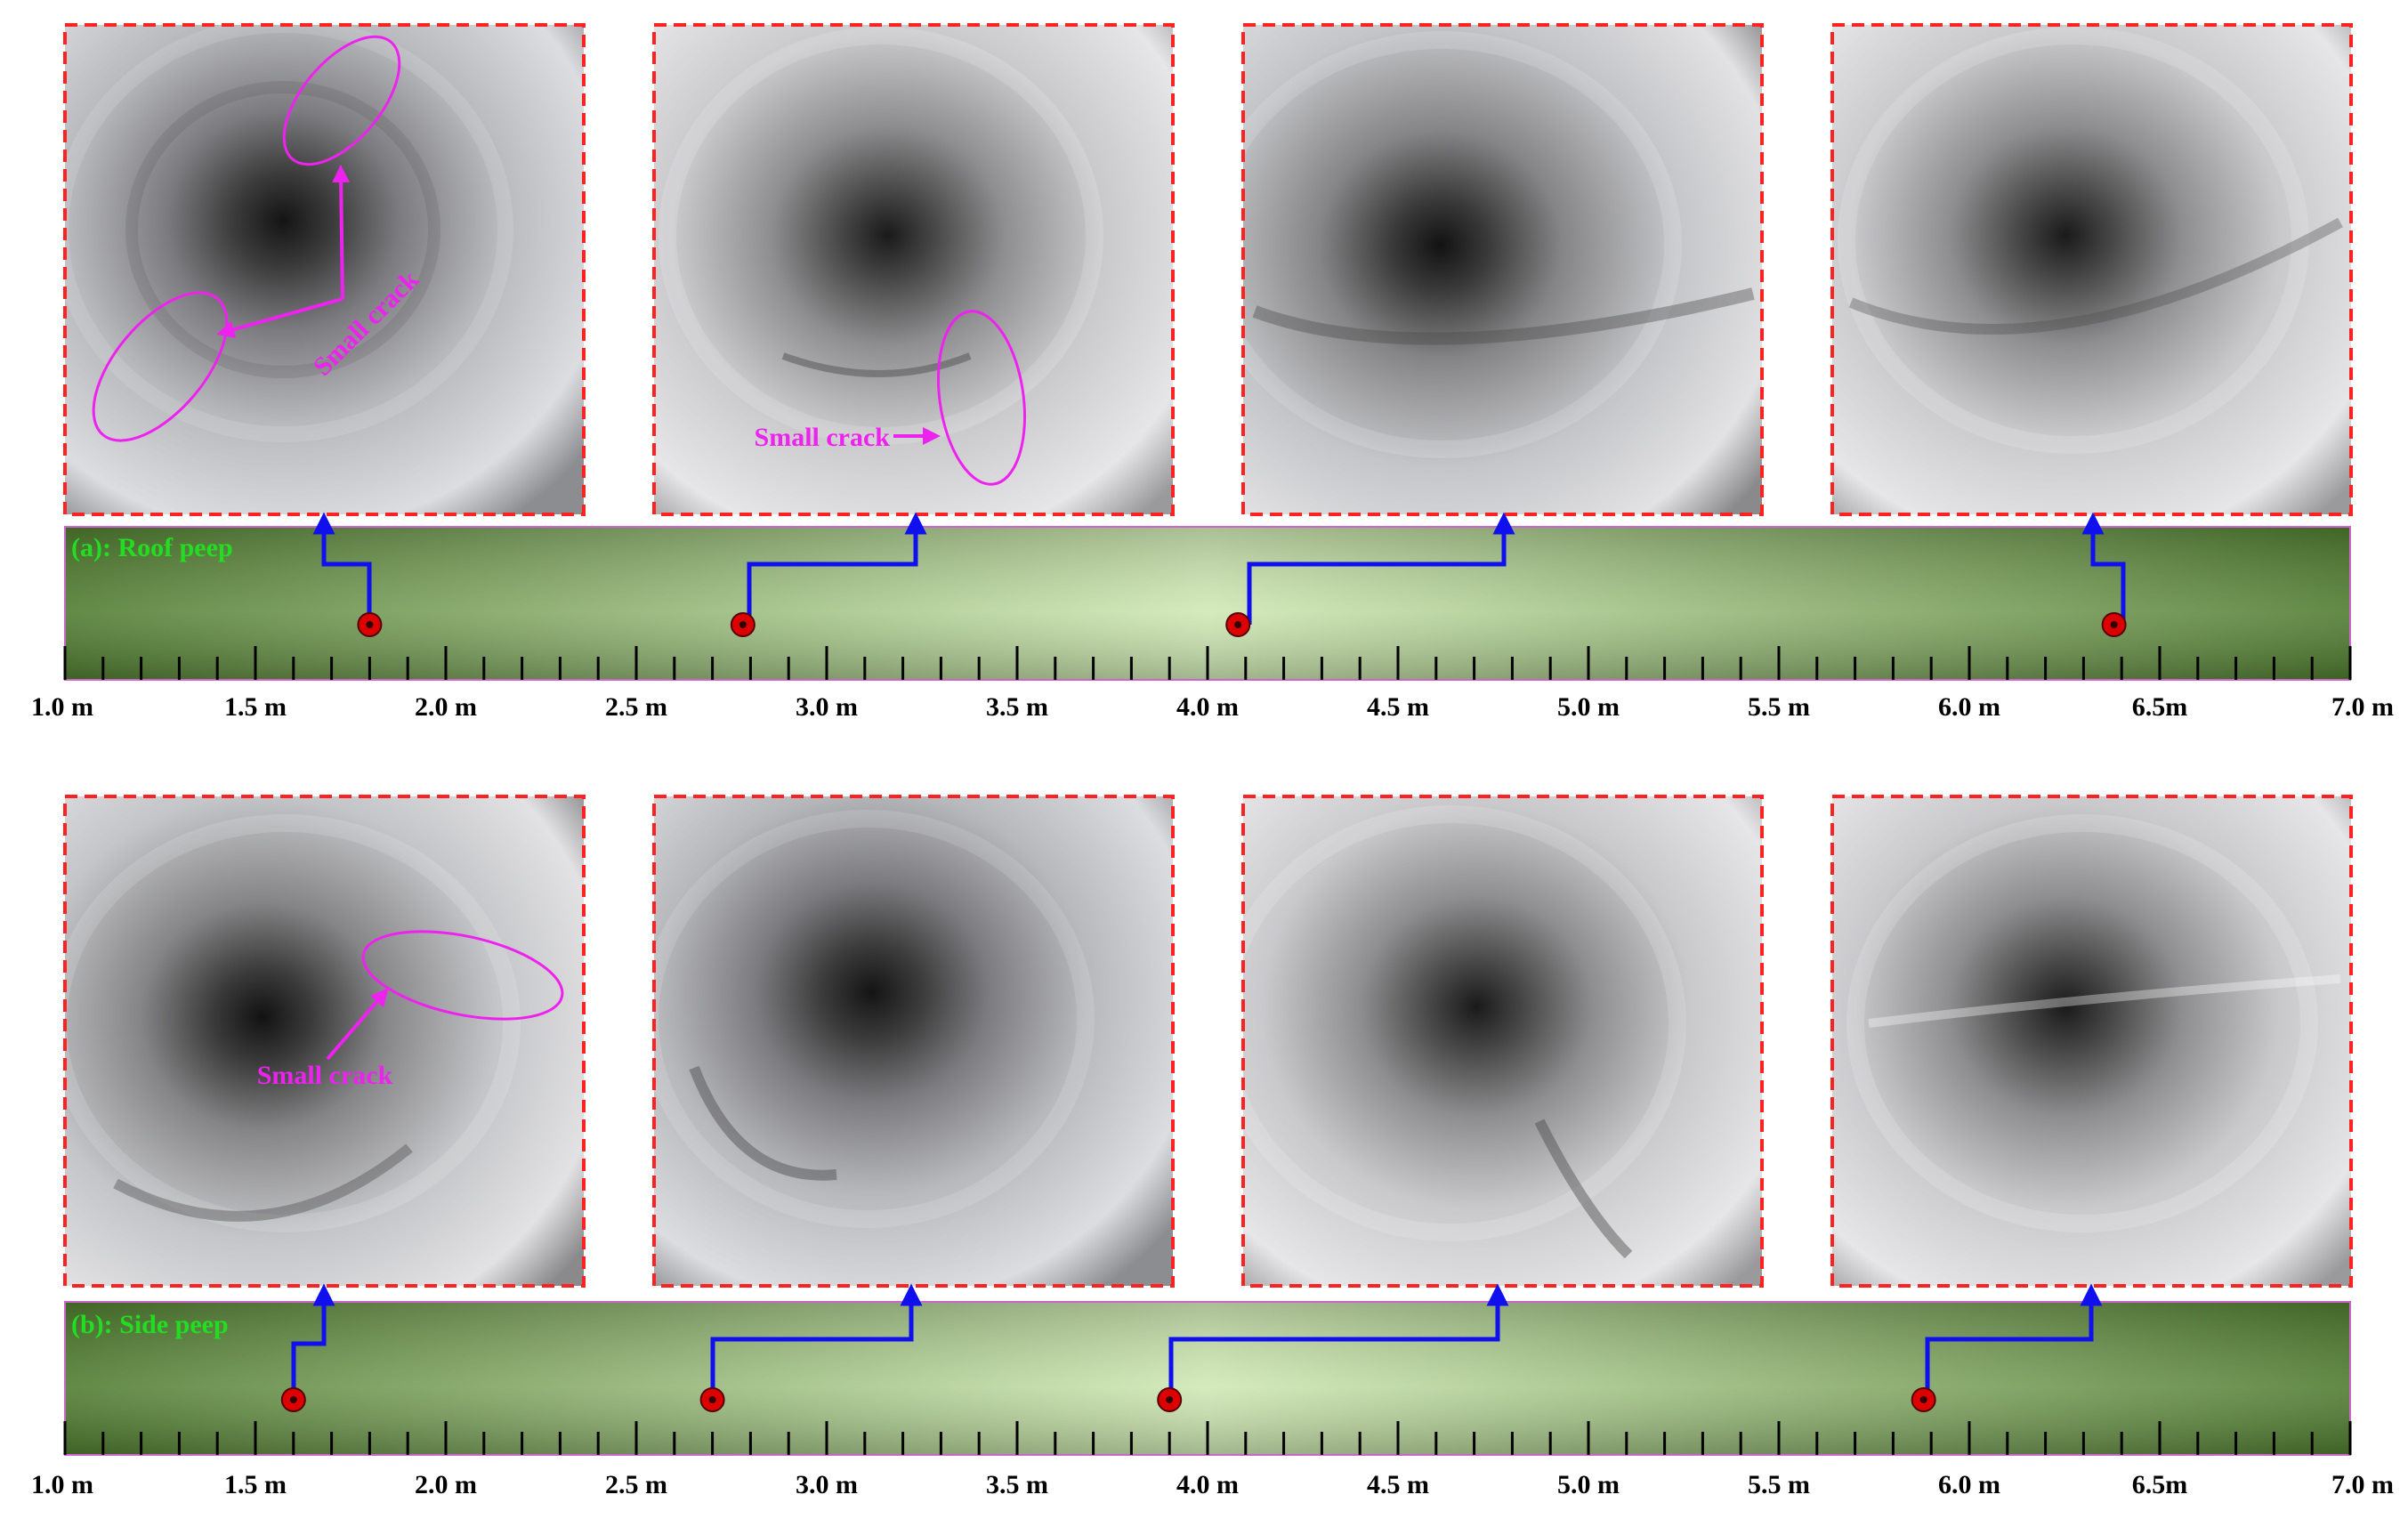  Describe the element at coordinates (325, 1076) in the screenshot. I see `crack-label-b1: Small crack` at that location.